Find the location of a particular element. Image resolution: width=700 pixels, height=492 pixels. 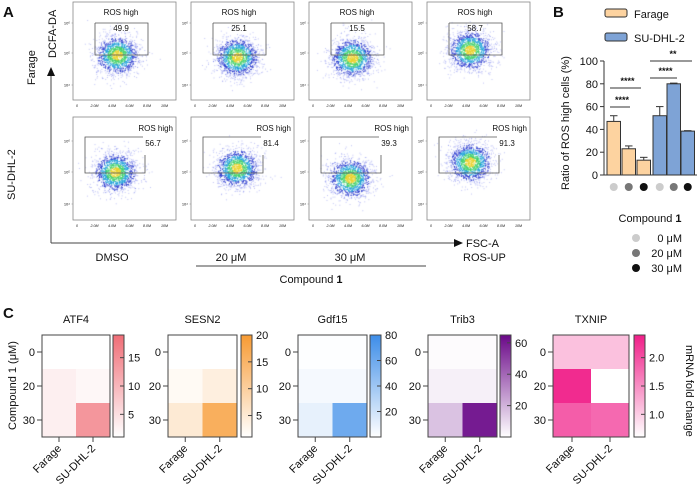

dose-legend-label: 20 μM is located at coordinates (666, 254).